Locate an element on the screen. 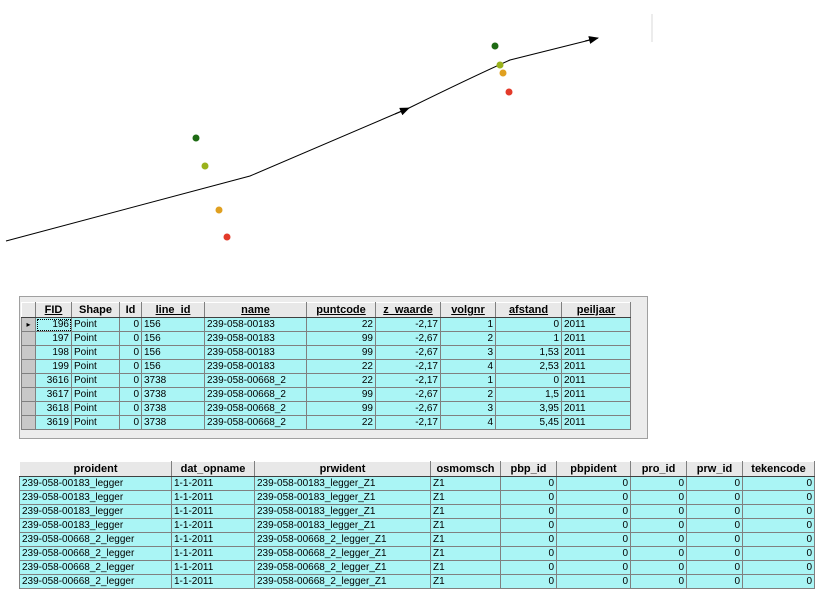  column-header: pbp_id is located at coordinates (528, 469).